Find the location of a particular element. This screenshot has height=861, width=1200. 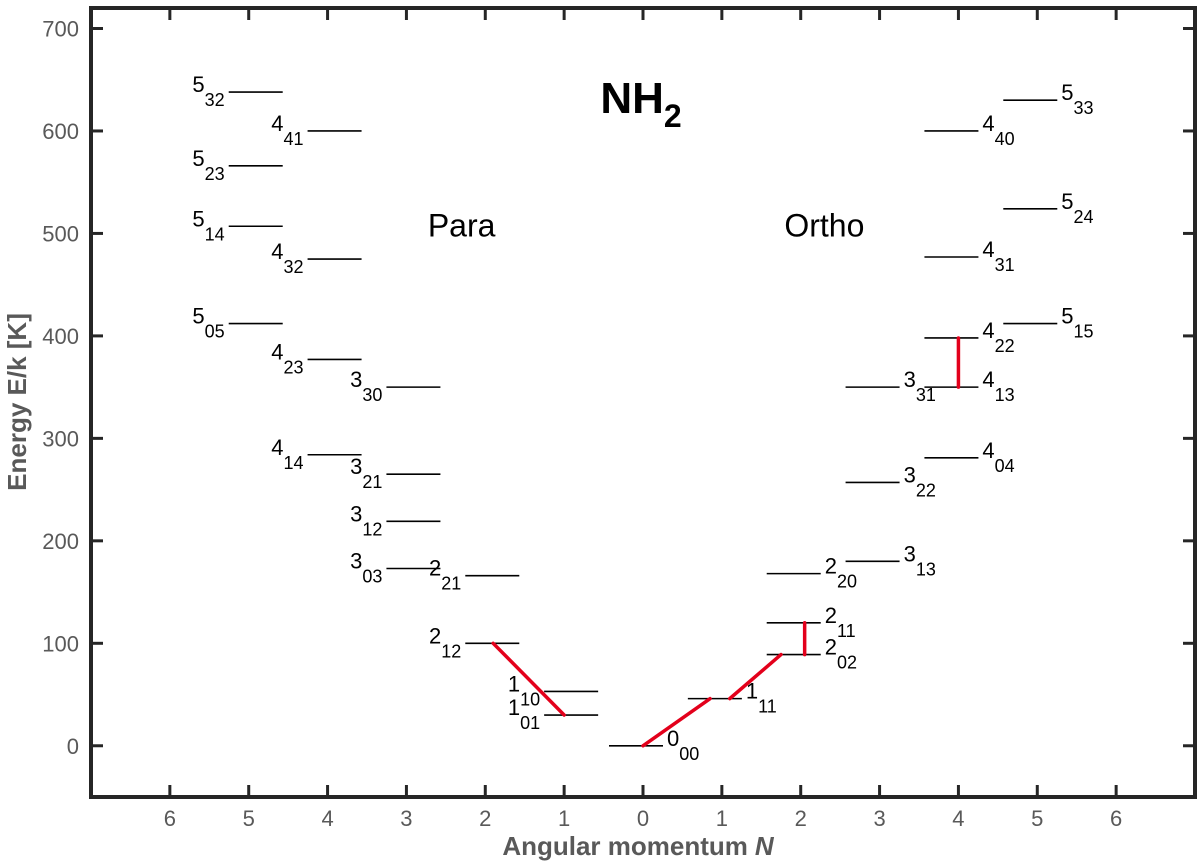

energy-level-label: 505 is located at coordinates (208, 323).